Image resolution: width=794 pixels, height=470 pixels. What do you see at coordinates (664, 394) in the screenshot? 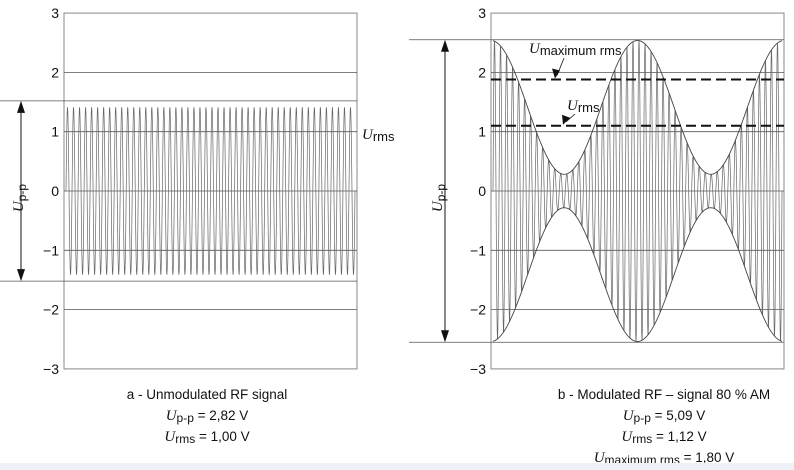
I see `caption-b: b - Modulated RF – signal 80 % AM` at bounding box center [664, 394].